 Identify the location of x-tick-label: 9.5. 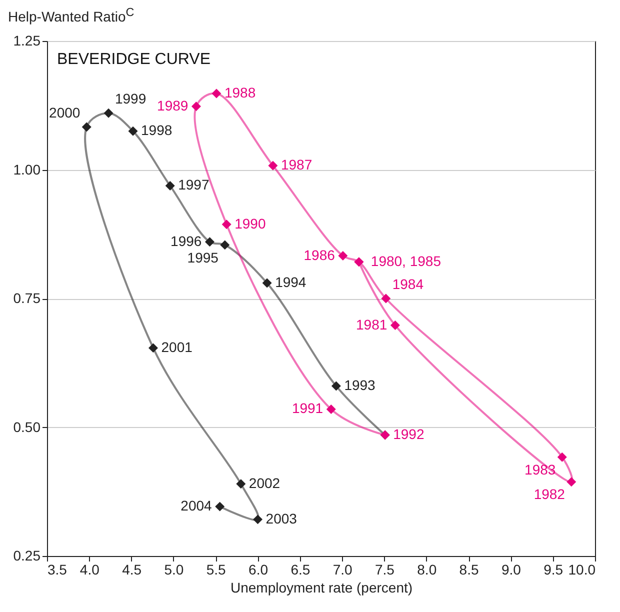
(554, 570).